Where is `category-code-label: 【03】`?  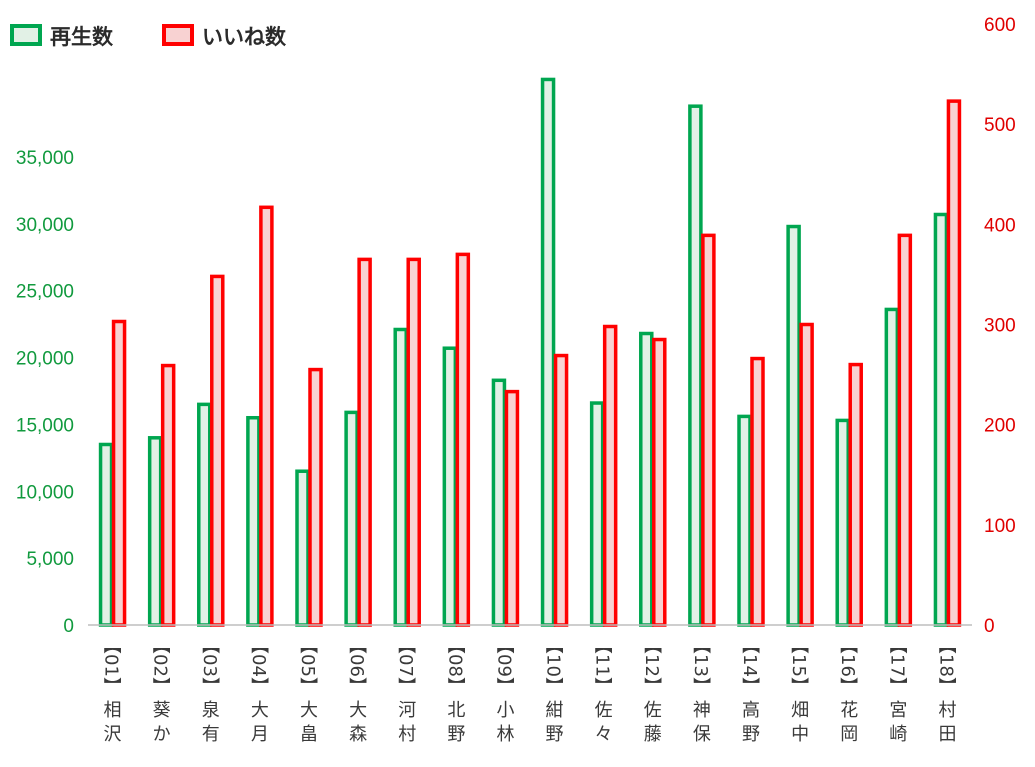 category-code-label: 【03】 is located at coordinates (209, 665).